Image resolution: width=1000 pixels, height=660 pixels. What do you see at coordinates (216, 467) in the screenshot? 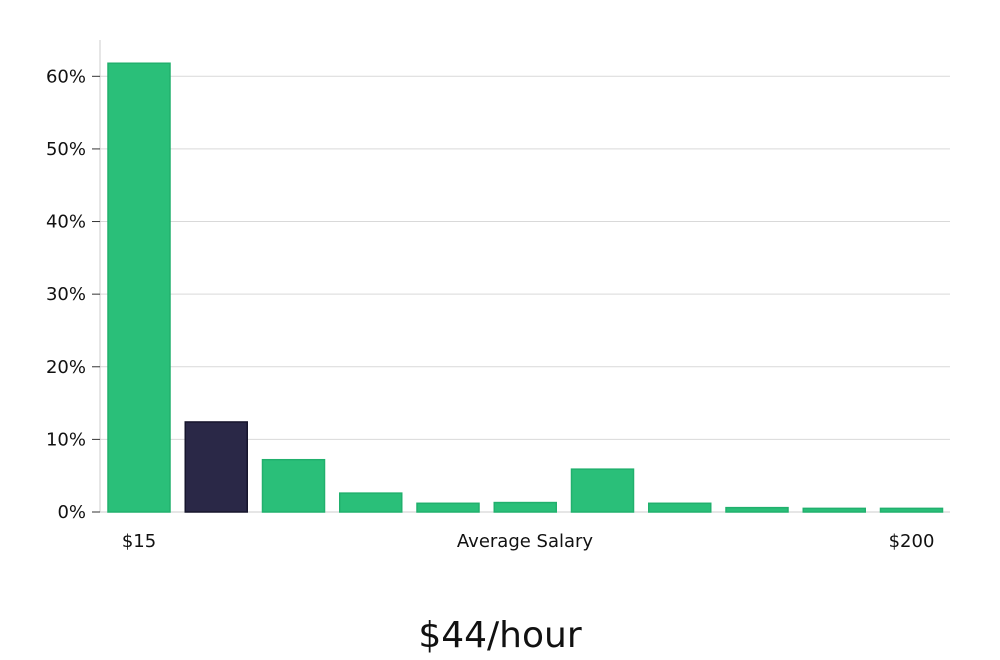
I see `bar-highlighted` at bounding box center [216, 467].